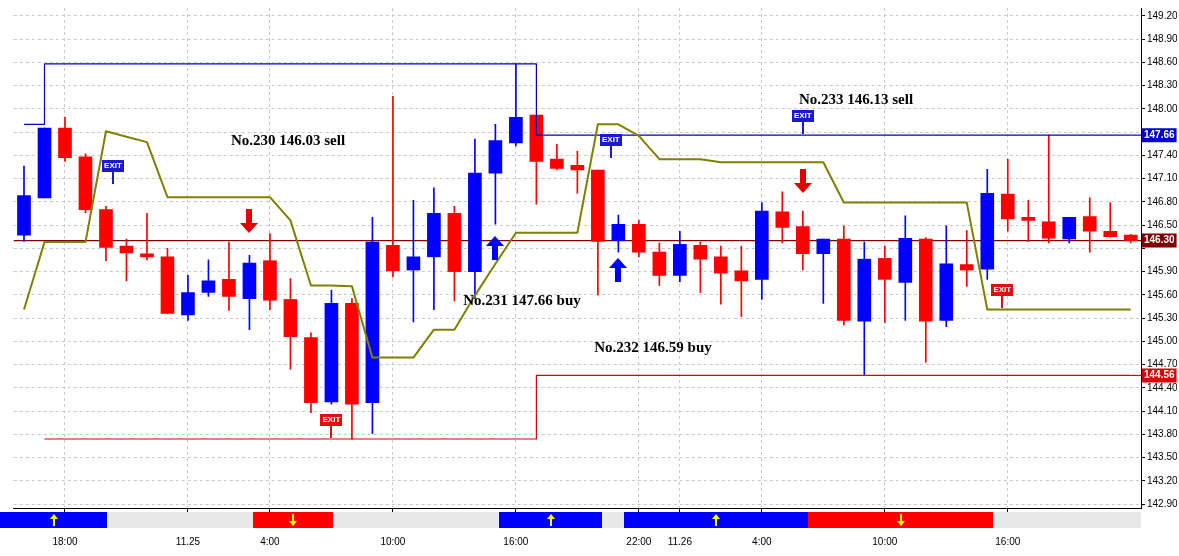 The width and height of the screenshot is (1179, 556). I want to click on y-tick-label: 146.80, so click(1163, 201).